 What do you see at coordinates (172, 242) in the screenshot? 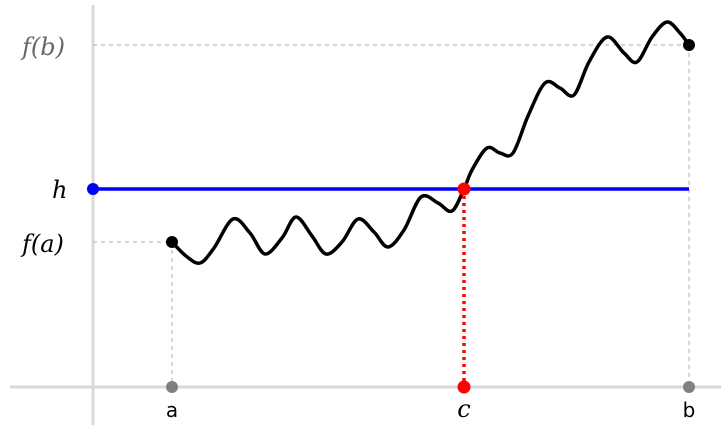
I see `fa-point` at bounding box center [172, 242].